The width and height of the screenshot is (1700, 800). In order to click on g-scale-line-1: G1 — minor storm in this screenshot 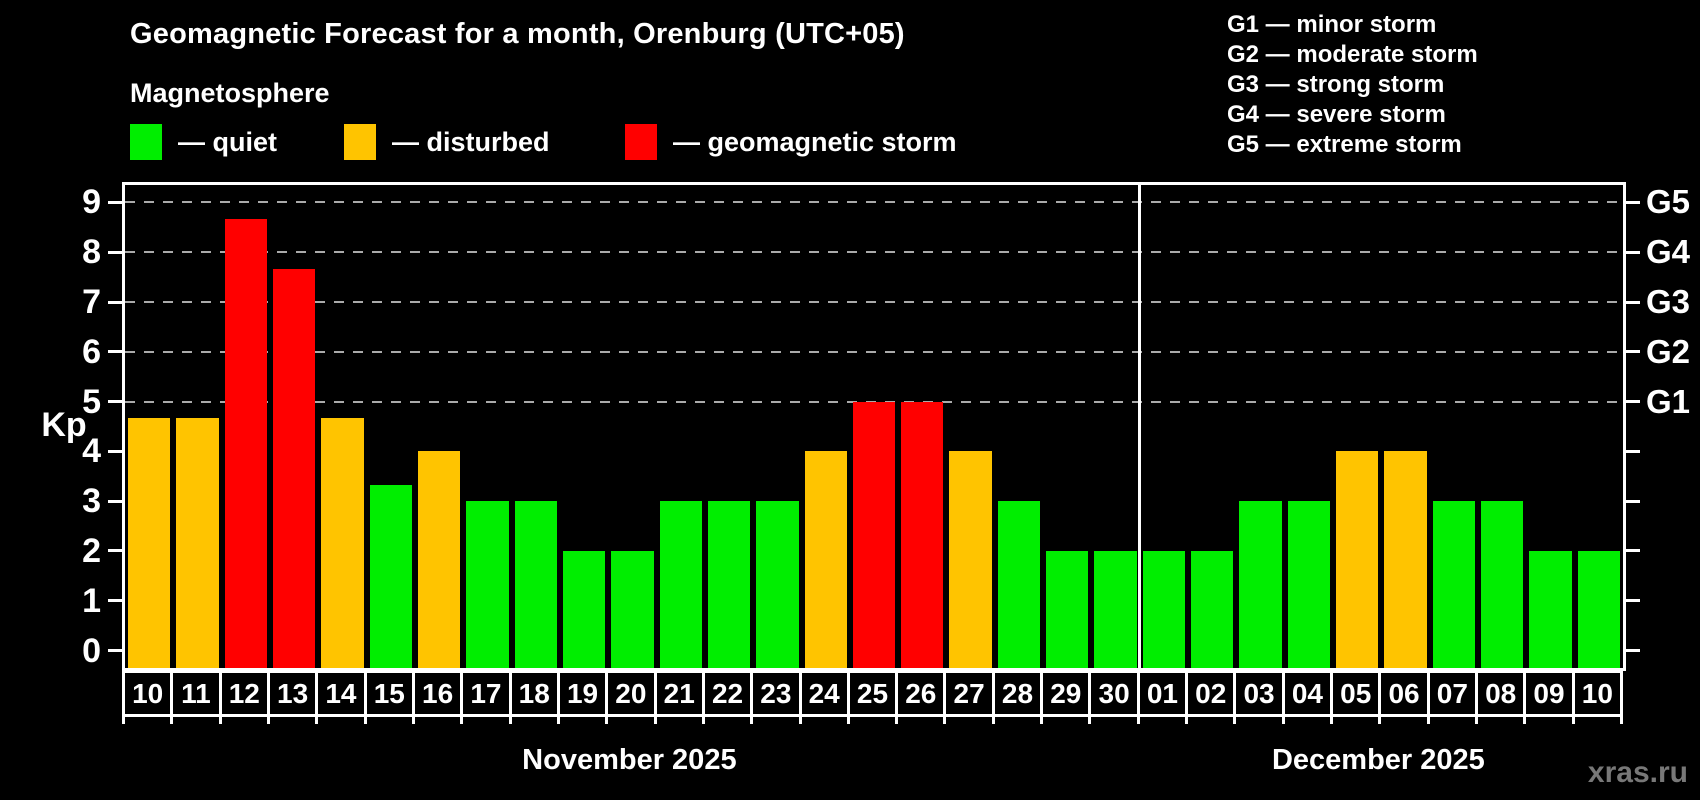, I will do `click(1332, 24)`.